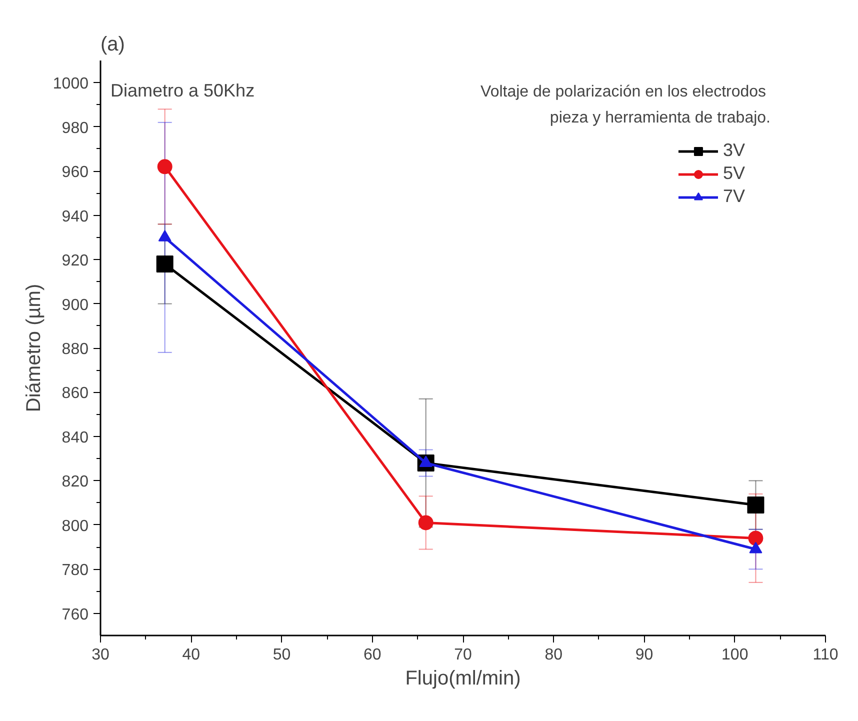  What do you see at coordinates (463, 679) in the screenshot?
I see `x-axis-title: Flujo(ml/min)` at bounding box center [463, 679].